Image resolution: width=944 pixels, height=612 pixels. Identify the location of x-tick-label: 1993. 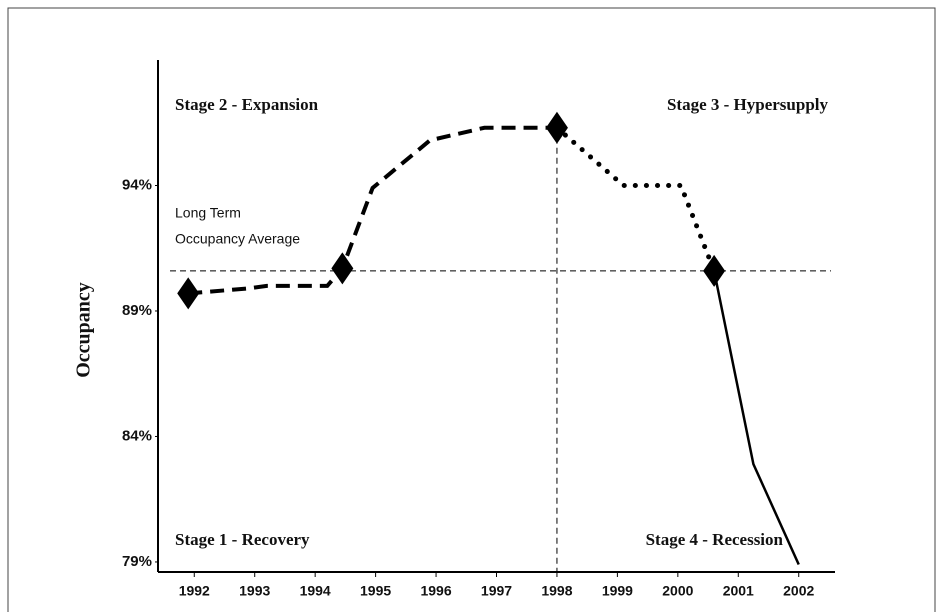
(254, 591).